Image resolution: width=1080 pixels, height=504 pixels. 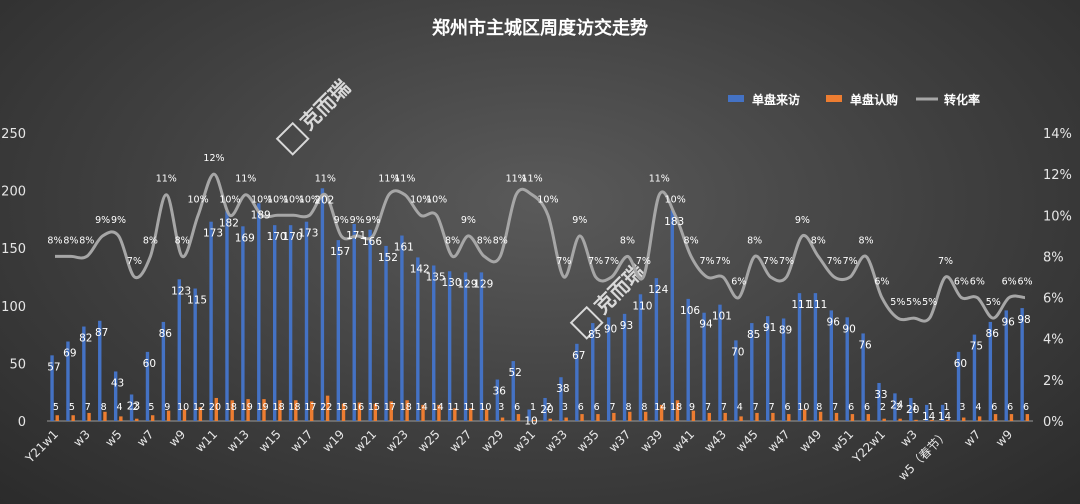 What do you see at coordinates (13, 134) in the screenshot?
I see `y-left-tick-label: 250` at bounding box center [13, 134].